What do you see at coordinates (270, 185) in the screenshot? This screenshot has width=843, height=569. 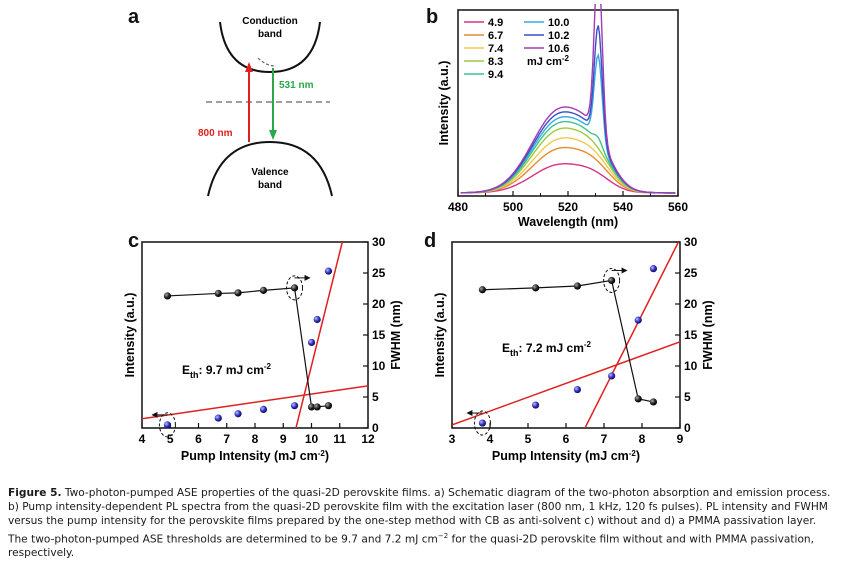 I see `valence-label-2: band` at bounding box center [270, 185].